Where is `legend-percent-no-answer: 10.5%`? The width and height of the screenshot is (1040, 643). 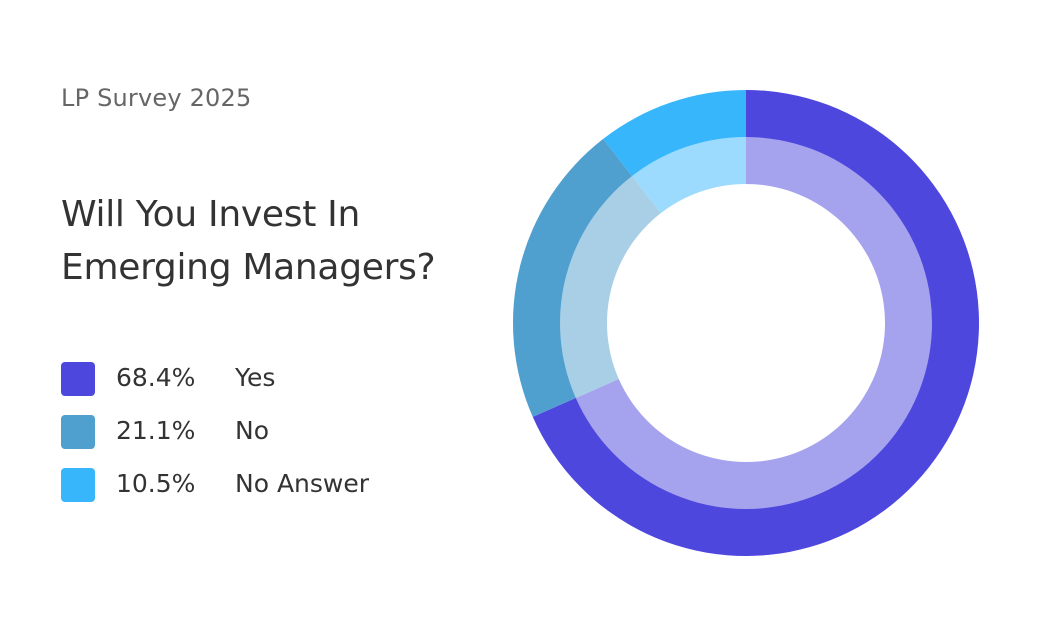 legend-percent-no-answer: 10.5% is located at coordinates (156, 483).